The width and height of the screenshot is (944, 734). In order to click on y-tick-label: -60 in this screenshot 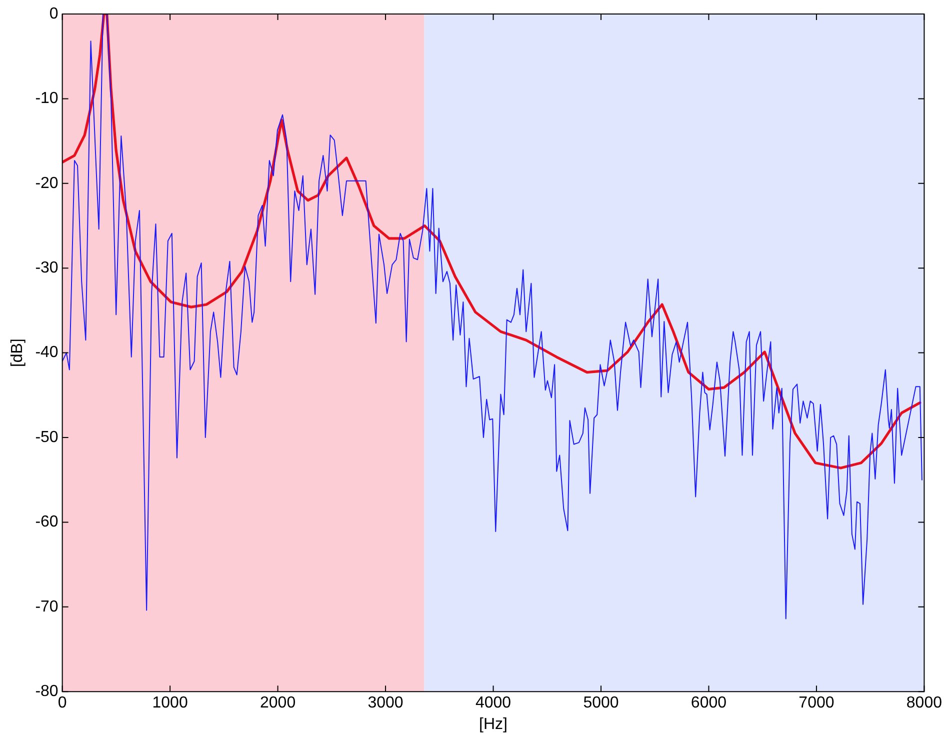, I will do `click(46, 522)`.